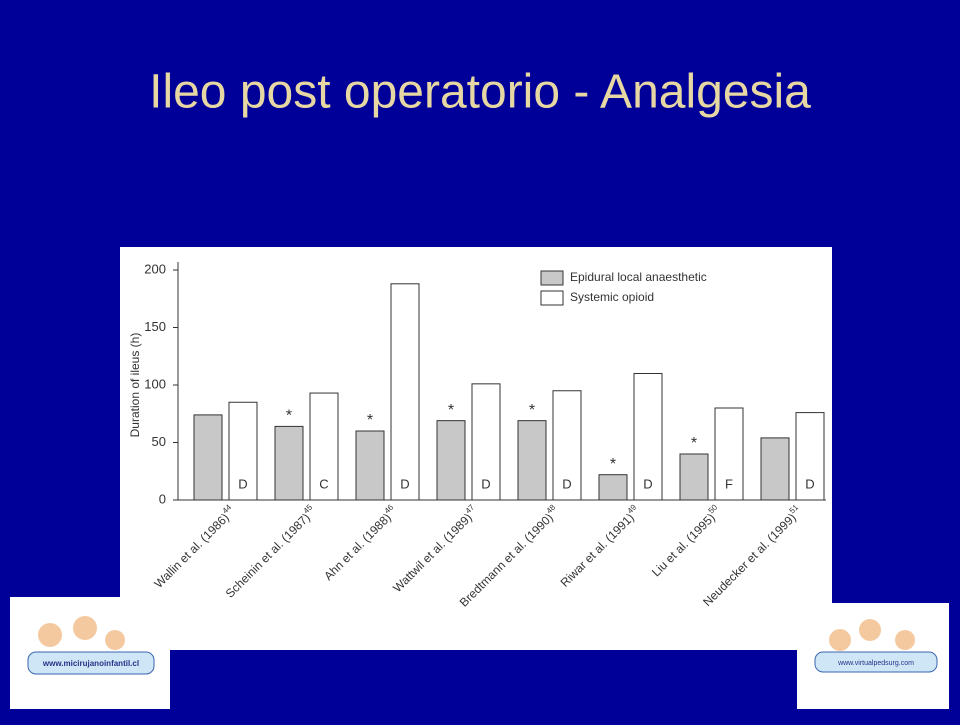 The image size is (960, 725). Describe the element at coordinates (323, 483) in the screenshot. I see `group-letter: C` at that location.